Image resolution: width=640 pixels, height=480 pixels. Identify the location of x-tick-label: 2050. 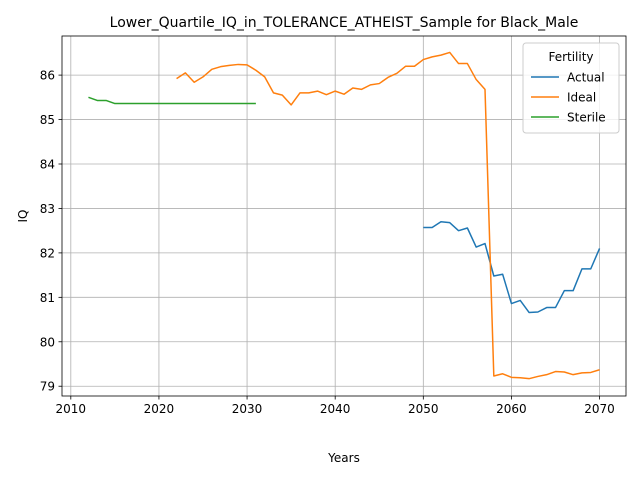
(423, 409).